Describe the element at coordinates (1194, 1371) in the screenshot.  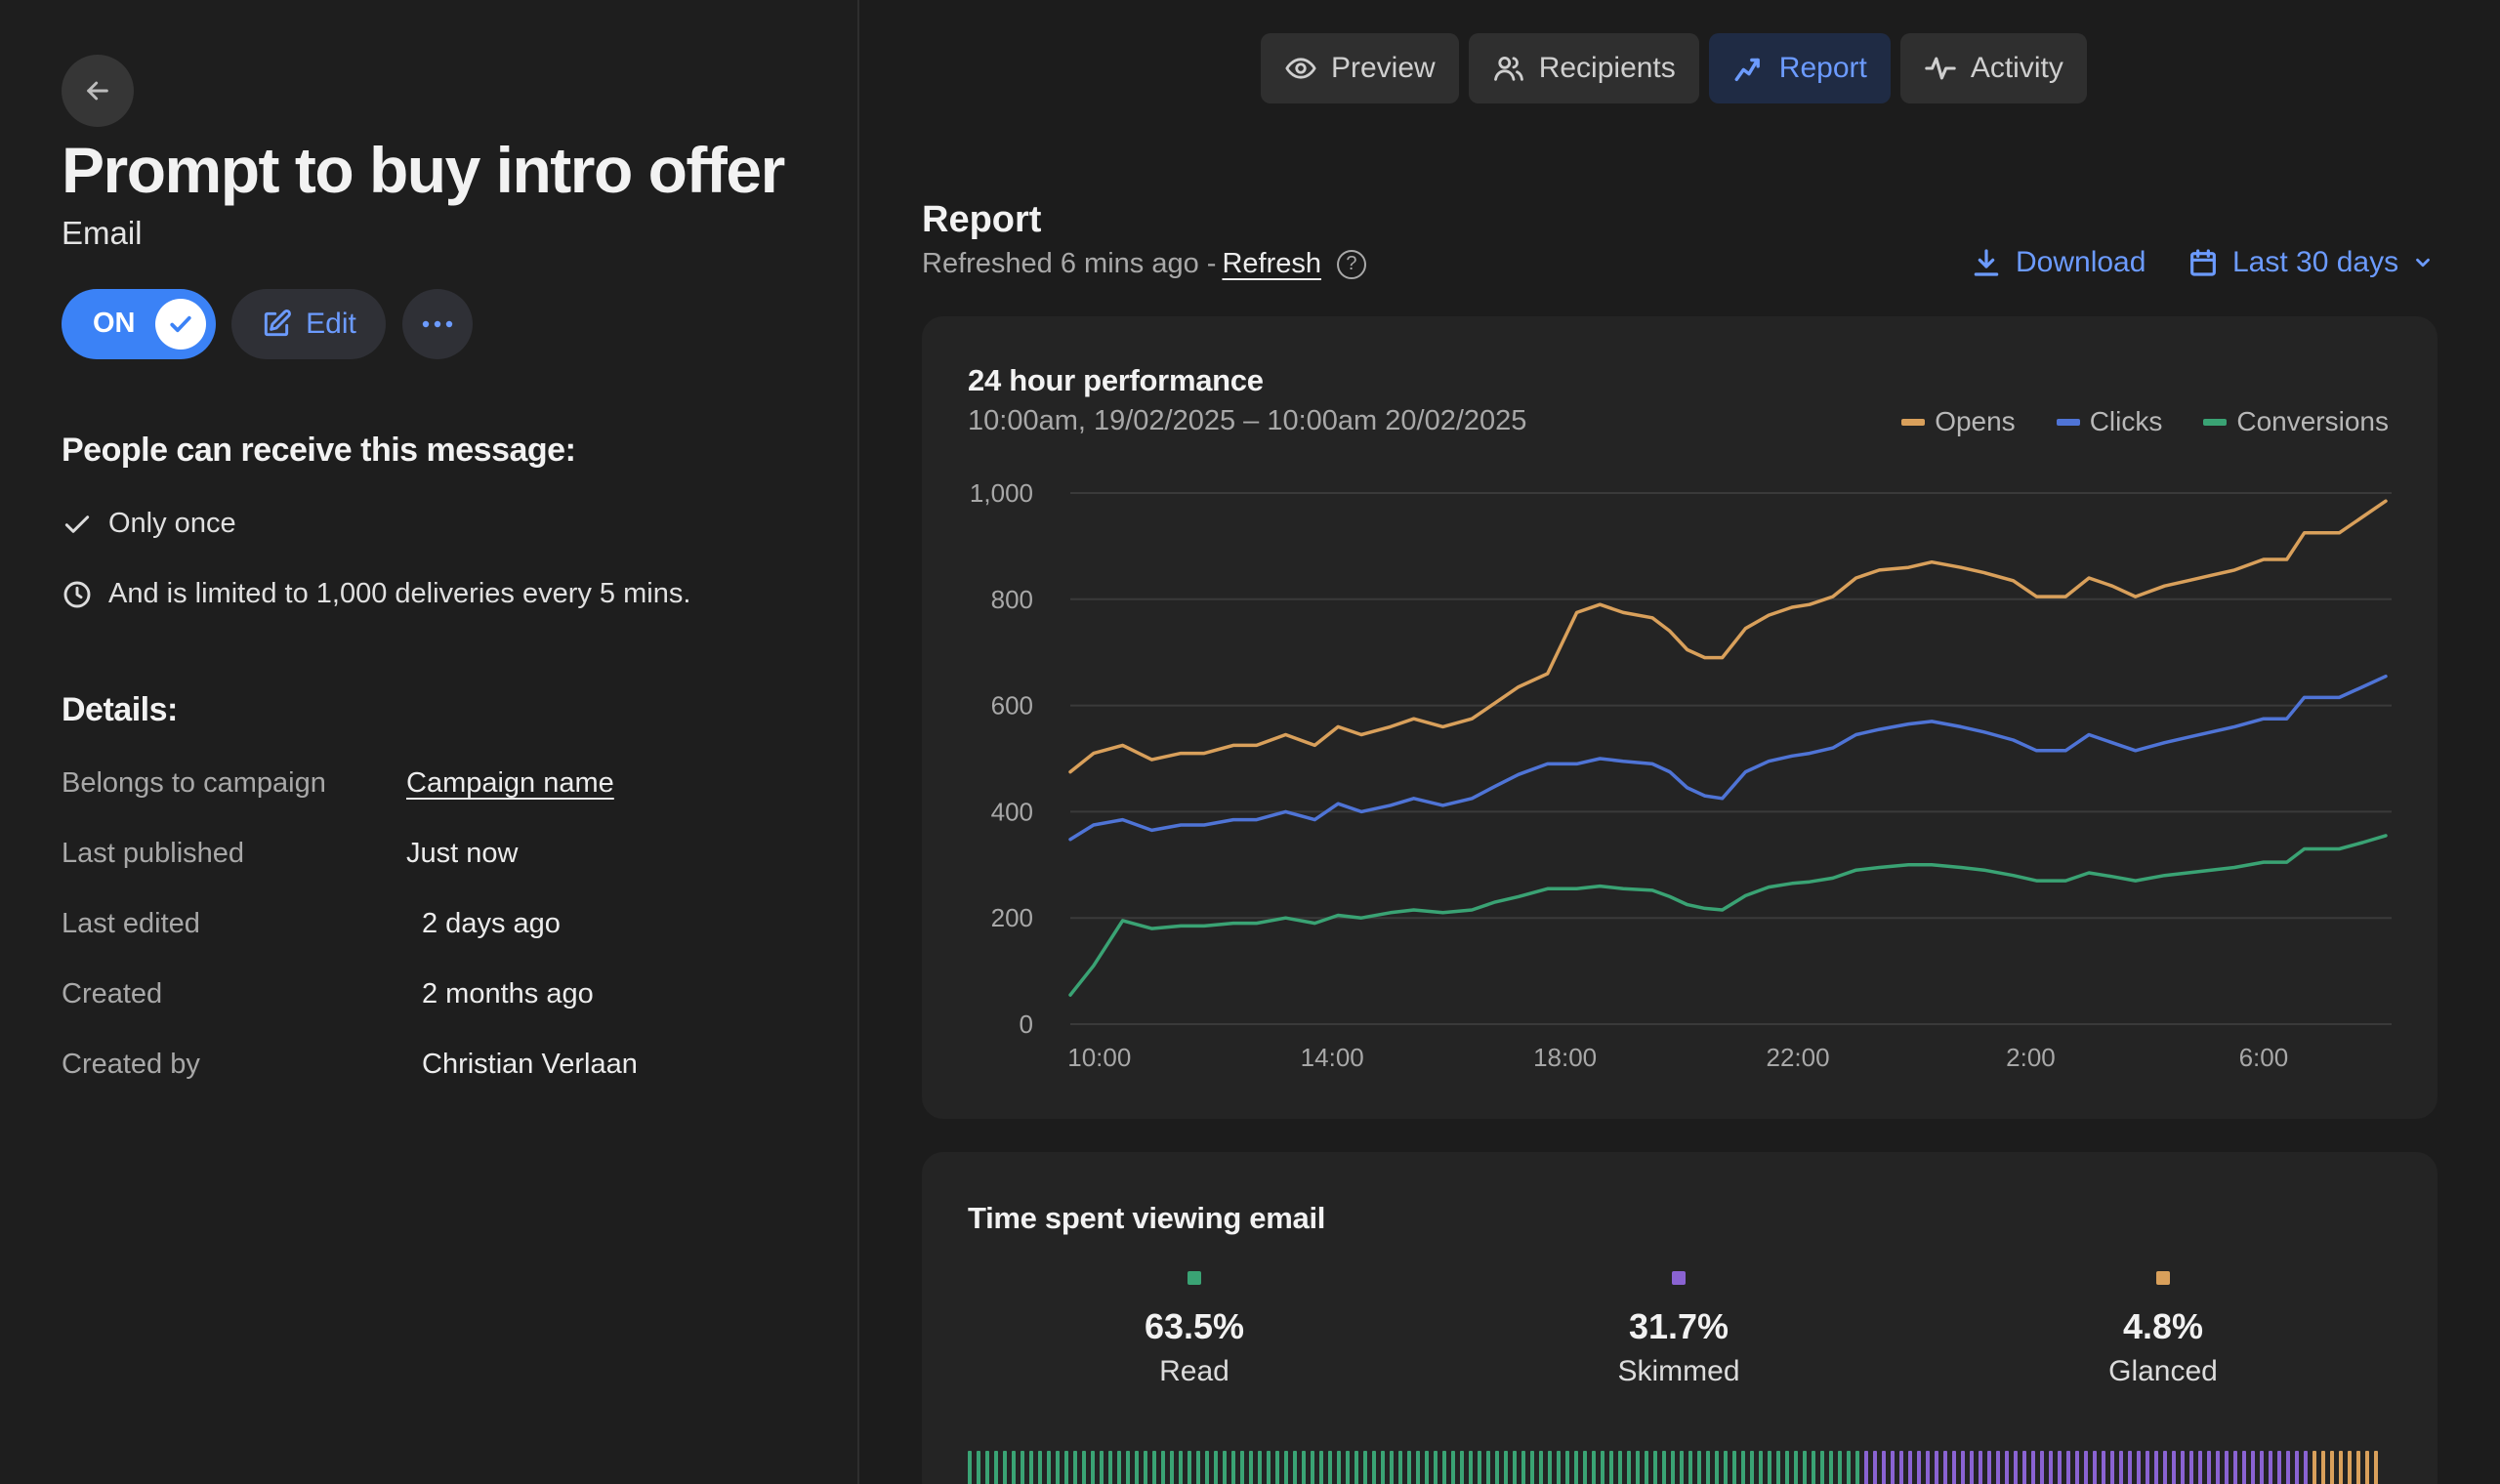
I see `stat-label: Read` at that location.